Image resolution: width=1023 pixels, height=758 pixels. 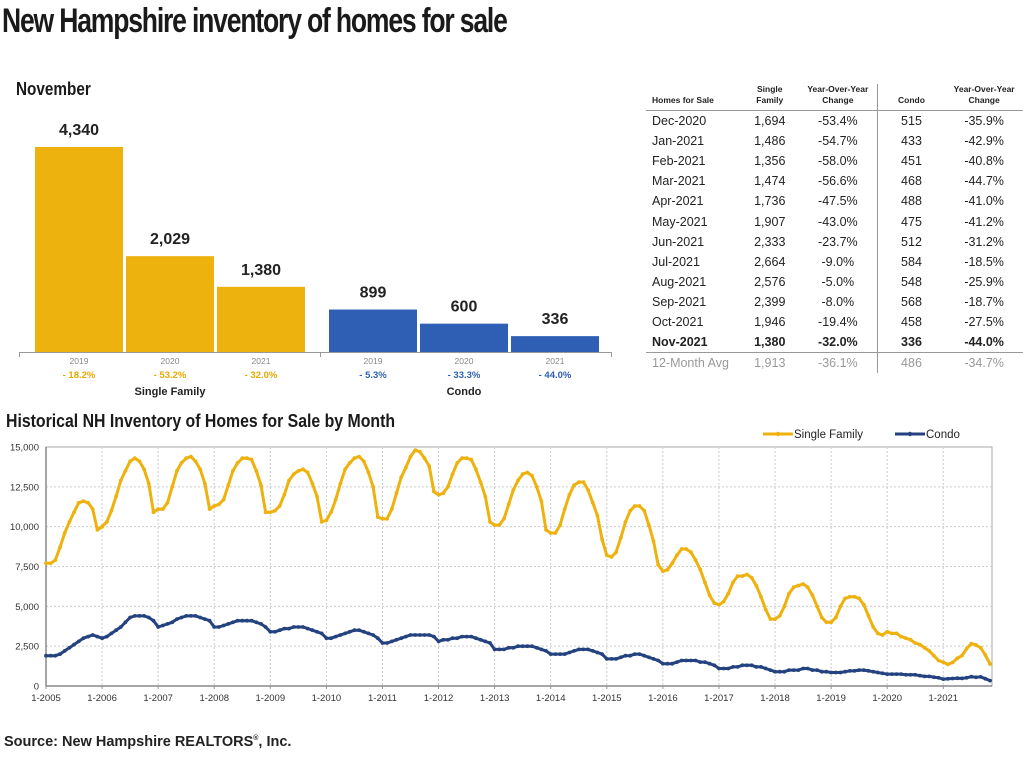 What do you see at coordinates (770, 161) in the screenshot?
I see `single-family-cell: 1,356` at bounding box center [770, 161].